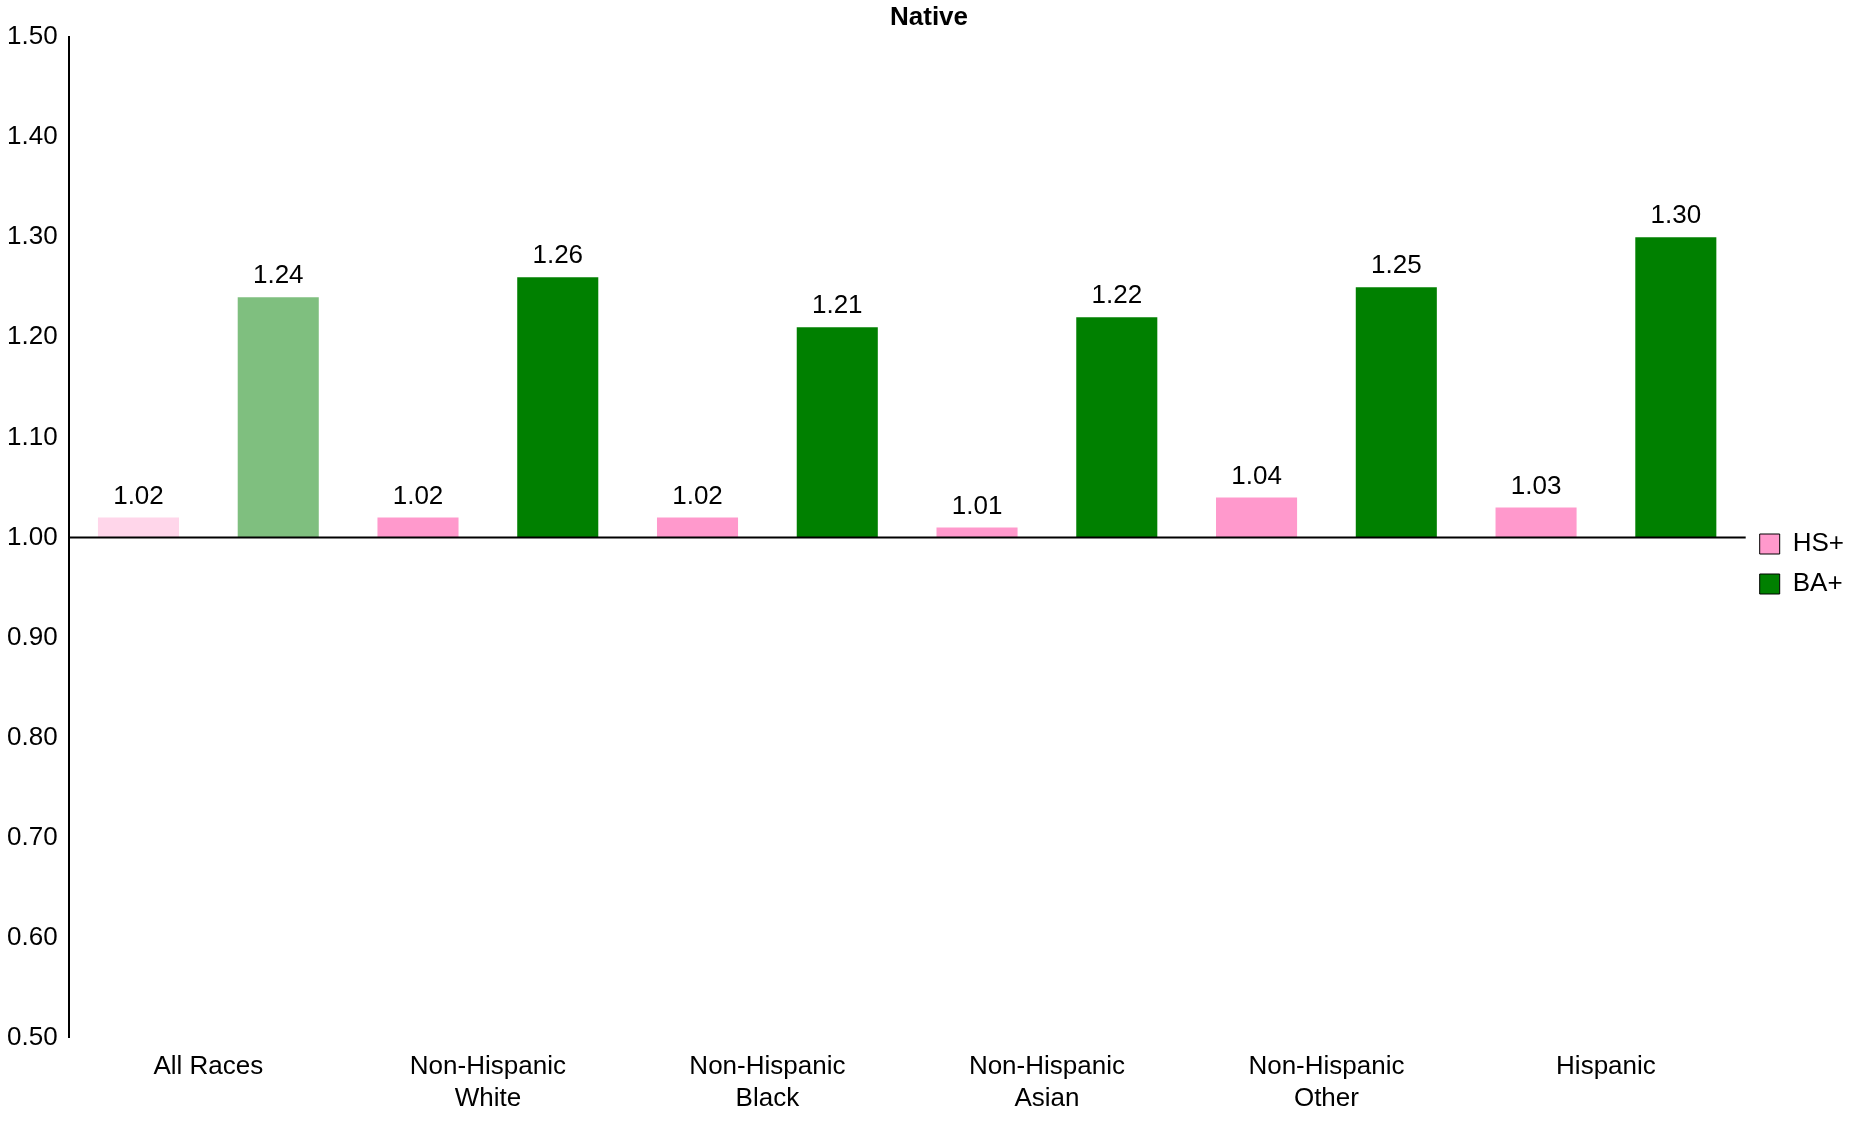 This screenshot has width=1862, height=1136. Describe the element at coordinates (767, 1081) in the screenshot. I see `x-tick-label: Non-Hispanic Black` at that location.